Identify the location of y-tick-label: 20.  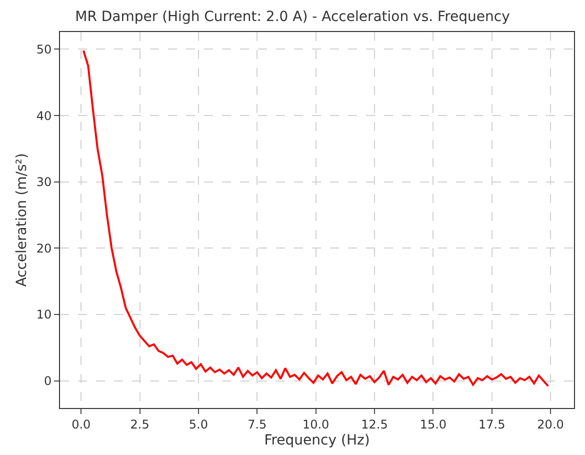
(44, 248).